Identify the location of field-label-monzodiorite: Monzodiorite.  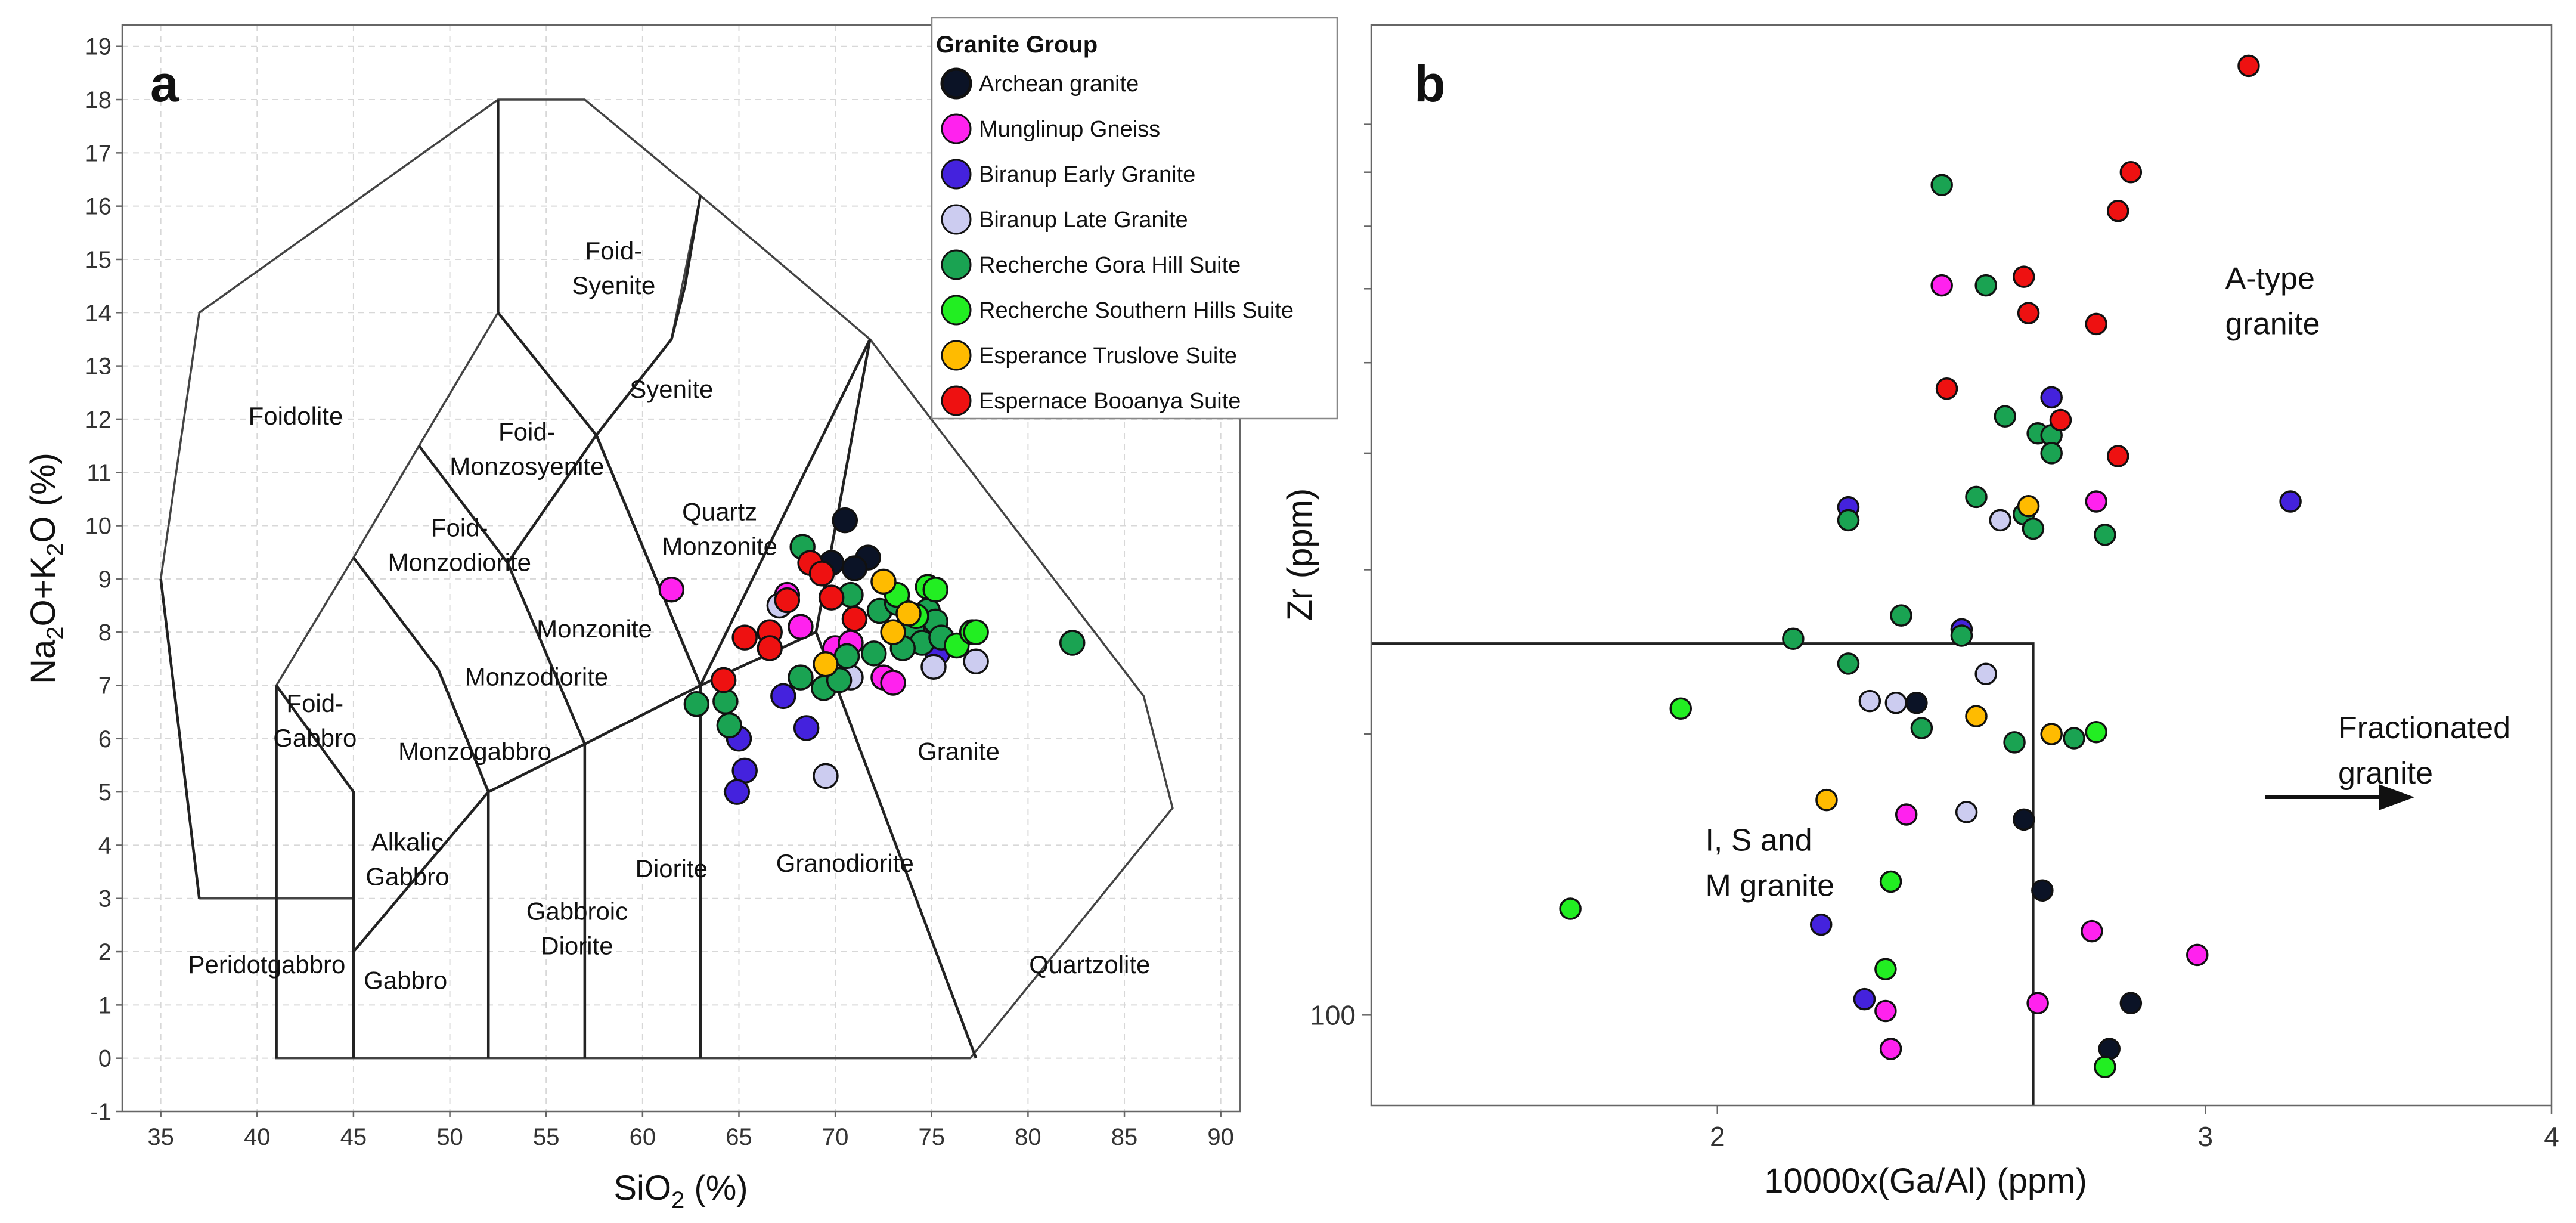
(536, 677).